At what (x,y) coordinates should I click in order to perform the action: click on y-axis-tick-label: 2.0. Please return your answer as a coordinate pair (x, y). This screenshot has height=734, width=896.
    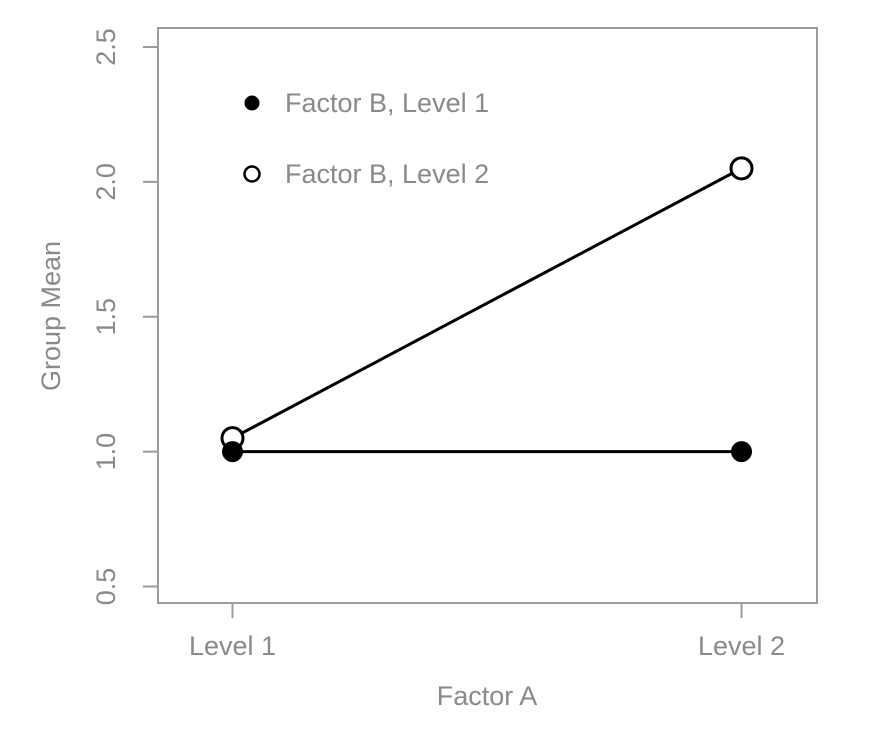
    Looking at the image, I should click on (106, 182).